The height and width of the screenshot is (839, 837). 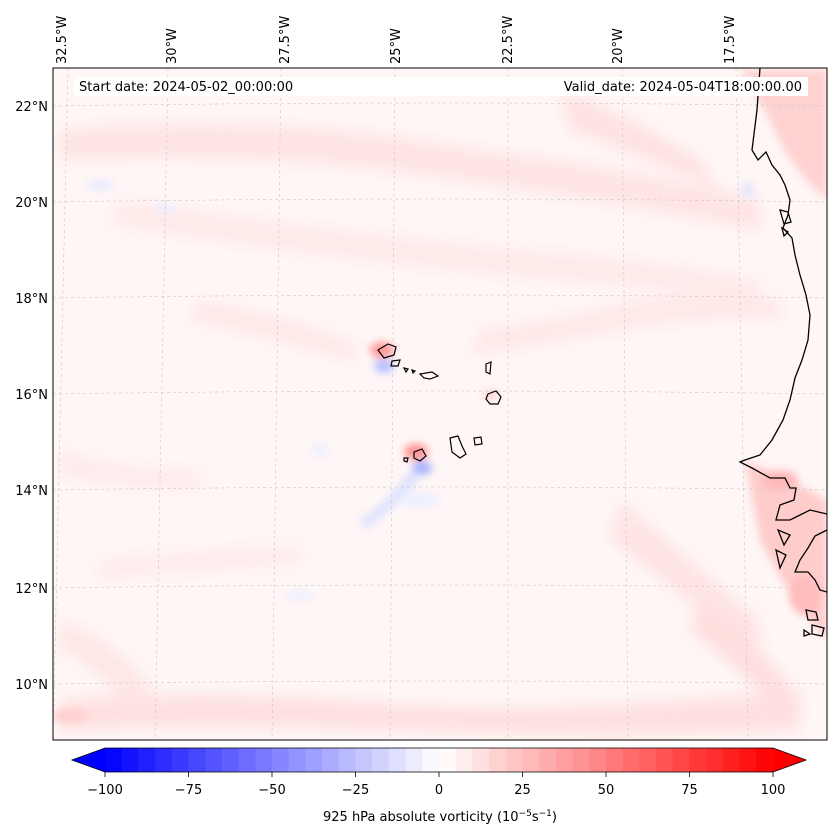 I want to click on colorbar-tick-label: 25, so click(x=522, y=790).